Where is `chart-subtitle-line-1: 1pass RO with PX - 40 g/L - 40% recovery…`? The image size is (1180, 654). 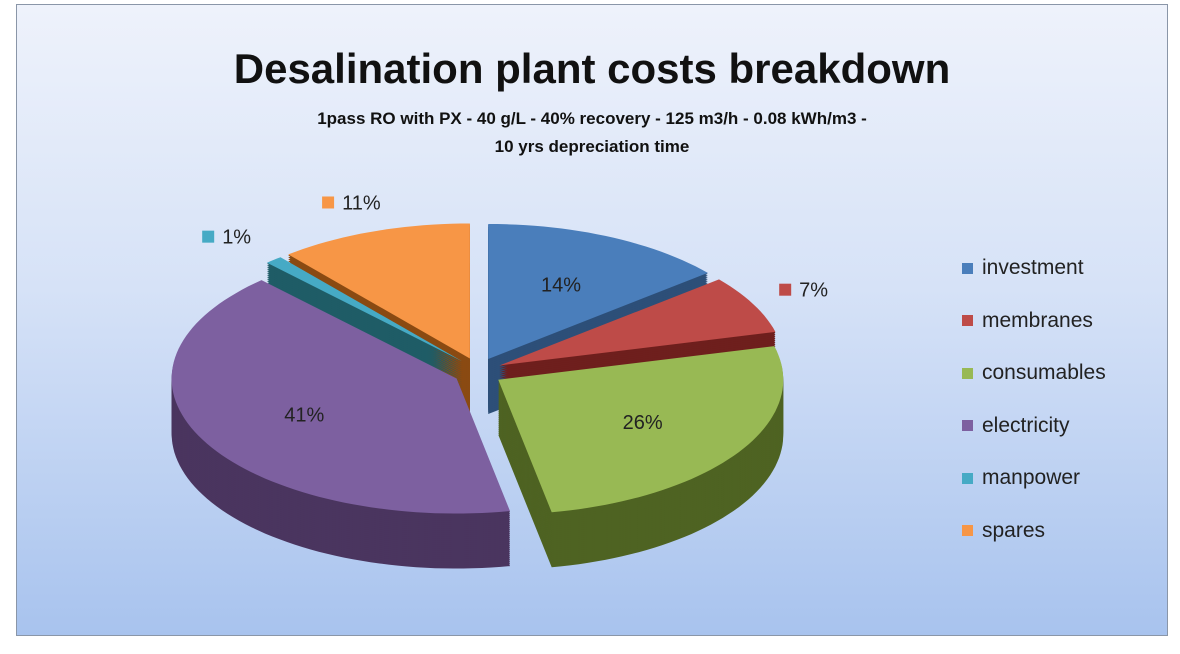 chart-subtitle-line-1: 1pass RO with PX - 40 g/L - 40% recovery… is located at coordinates (592, 118).